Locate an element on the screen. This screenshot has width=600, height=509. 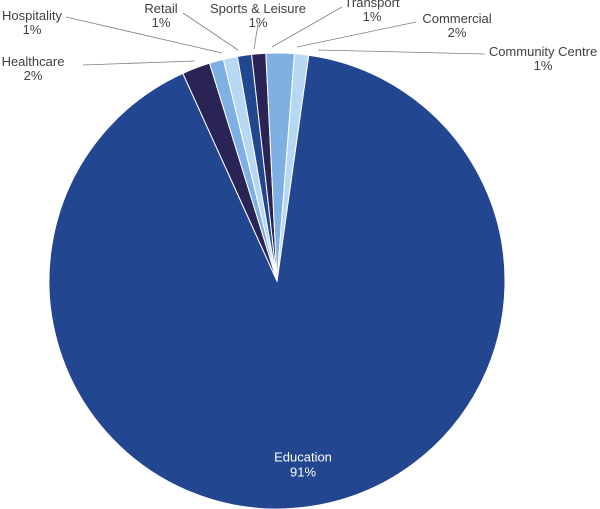
leader-line-retail is located at coordinates (210, 31).